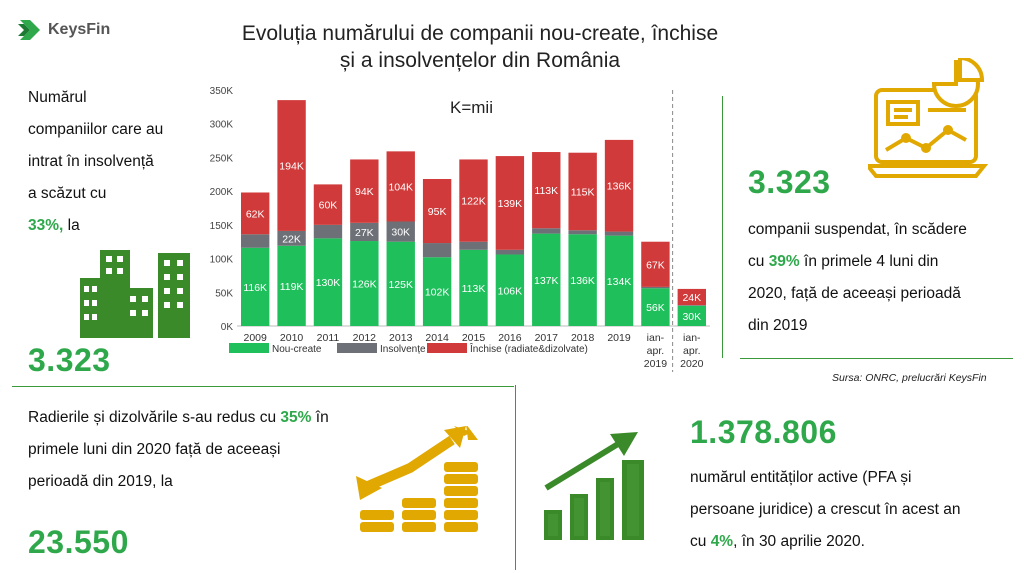 The height and width of the screenshot is (573, 1024). What do you see at coordinates (365, 338) in the screenshot?
I see `x-tick-label: 2012` at bounding box center [365, 338].